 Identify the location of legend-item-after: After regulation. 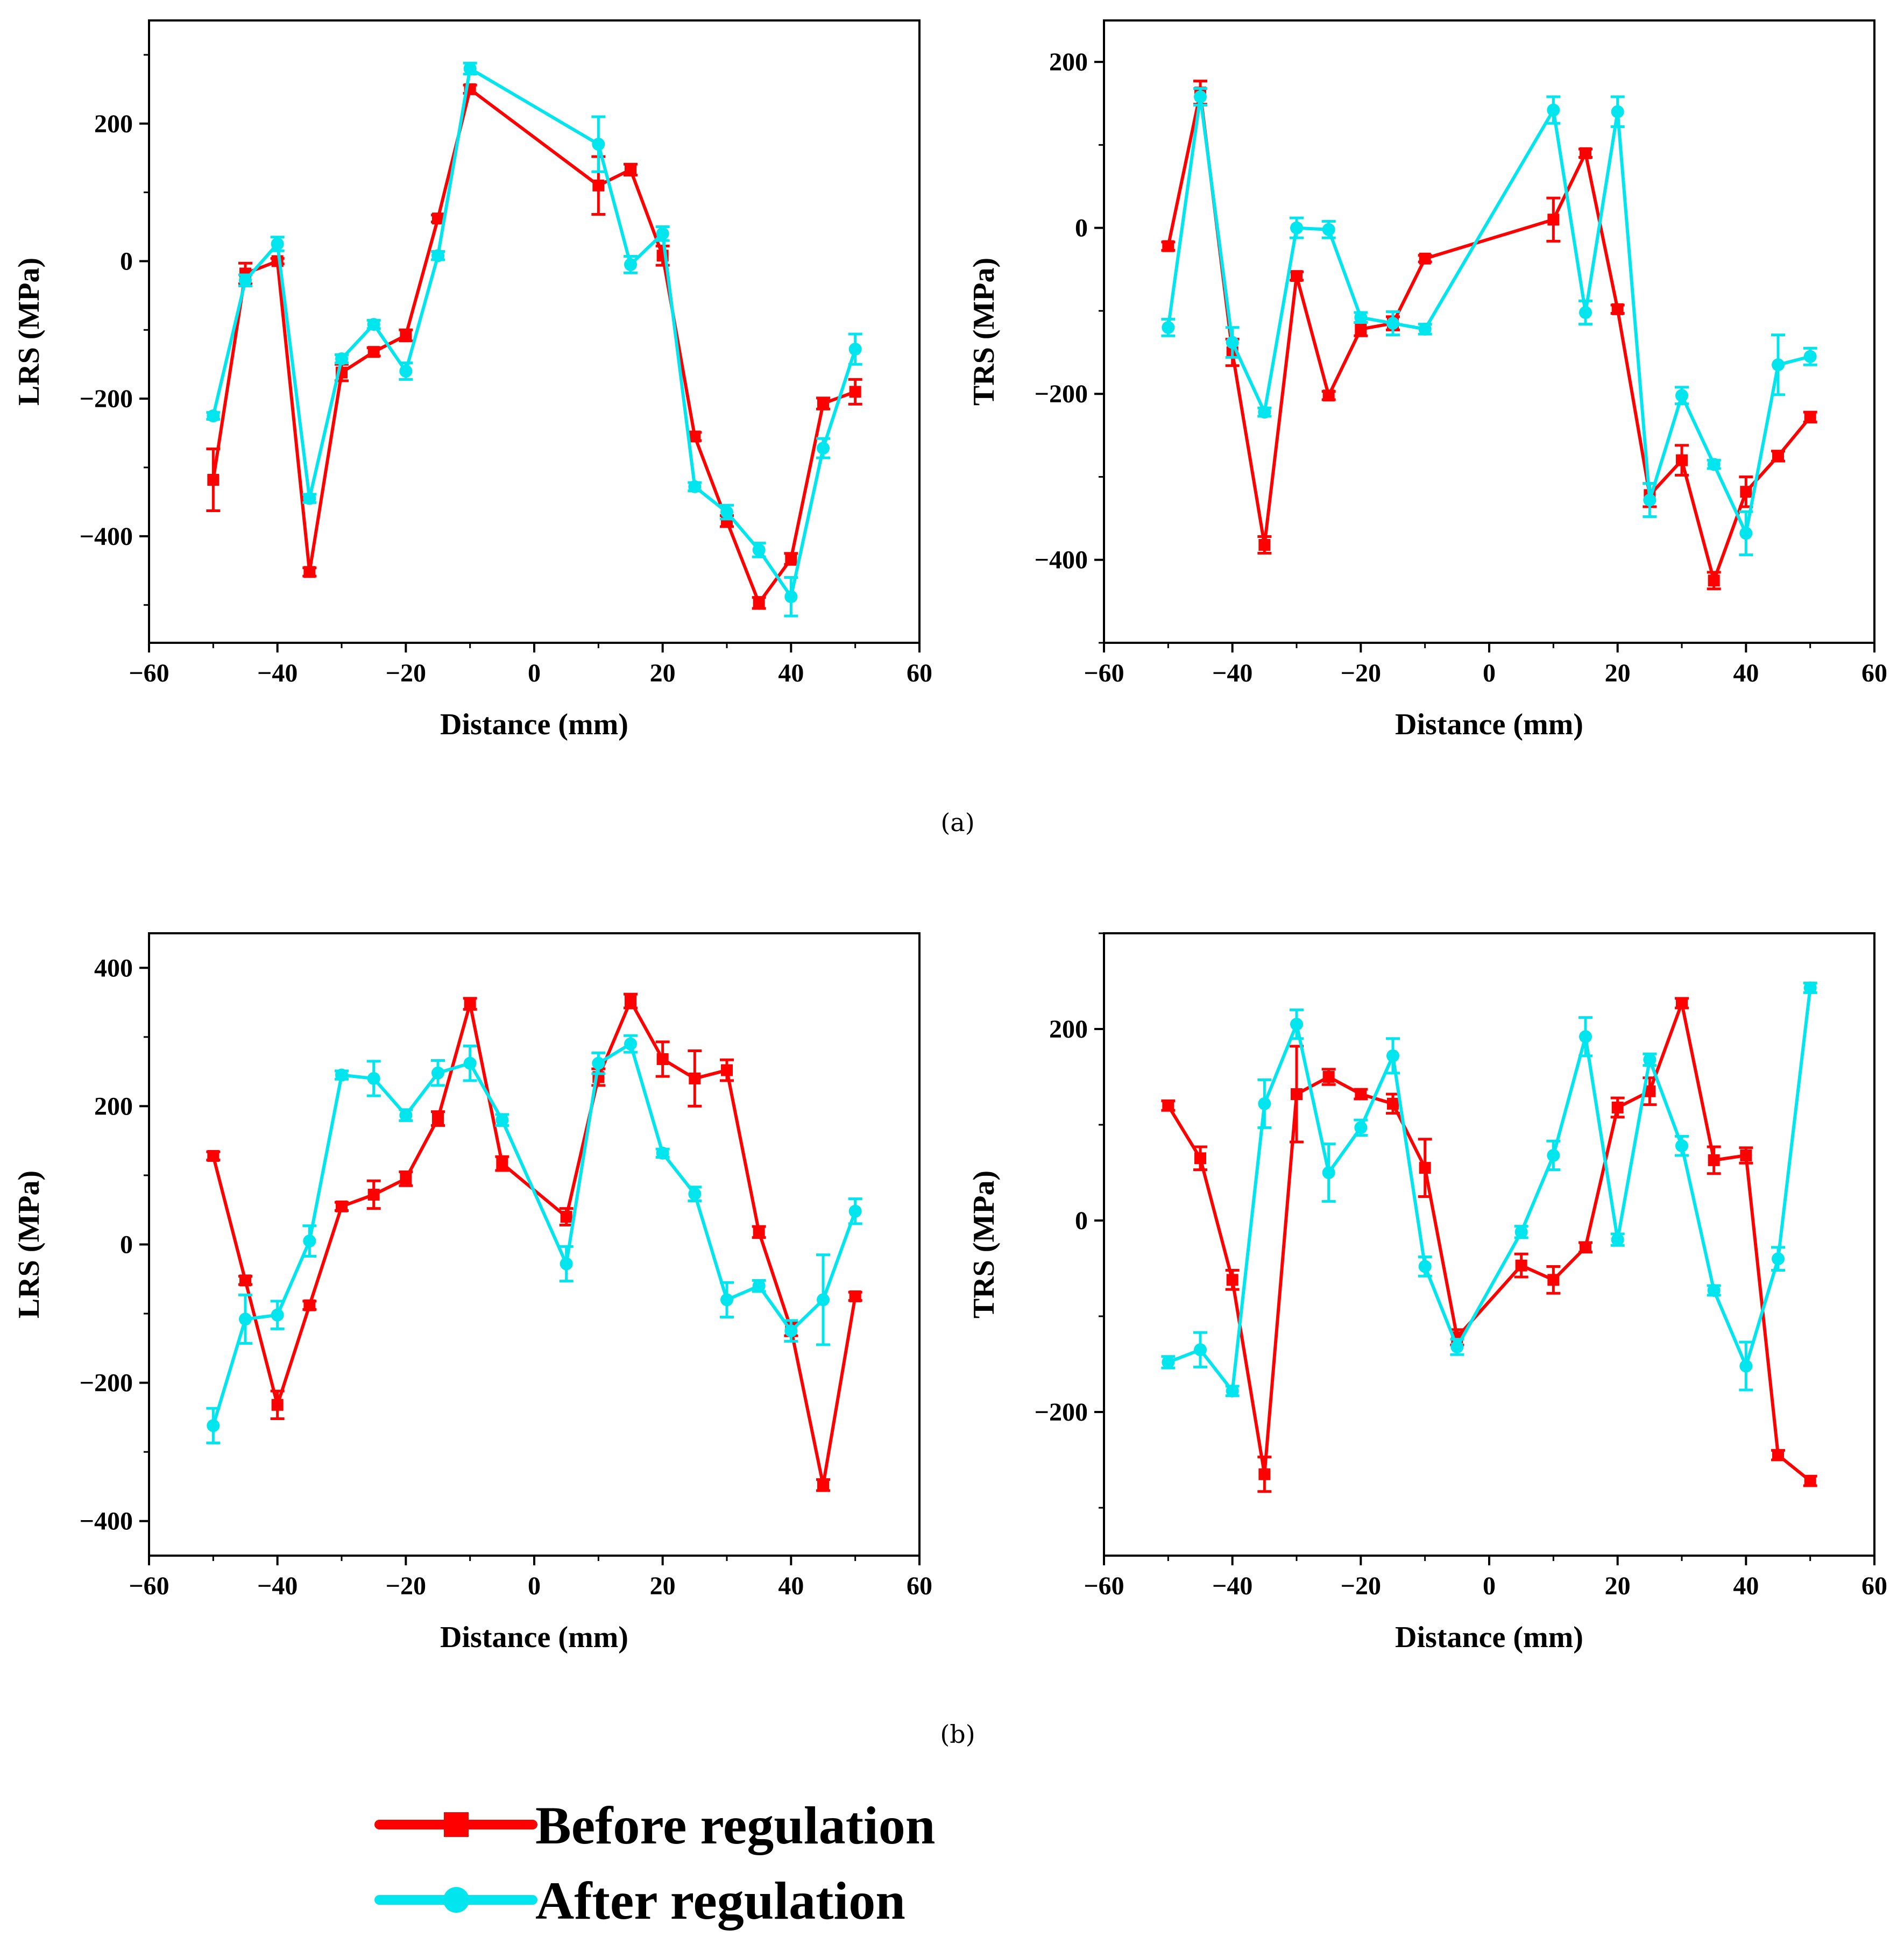
(639, 1901).